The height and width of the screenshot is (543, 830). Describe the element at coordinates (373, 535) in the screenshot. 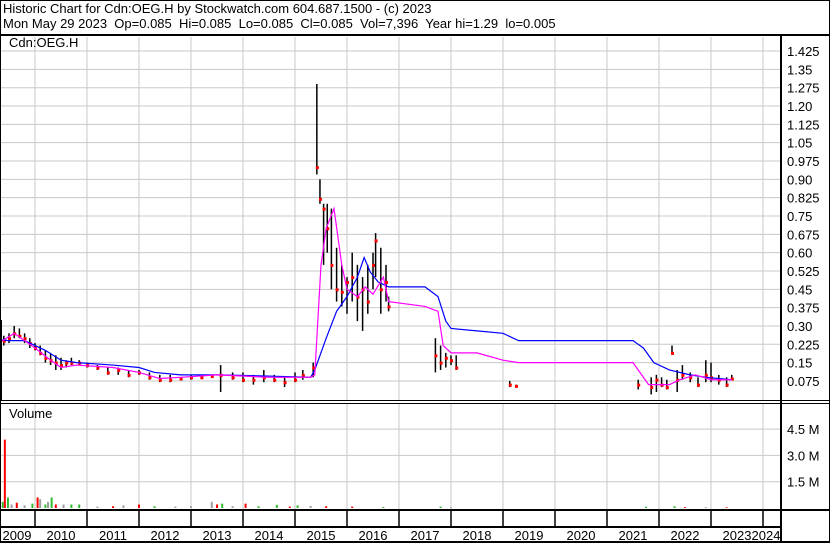

I see `year-label: 2016` at that location.